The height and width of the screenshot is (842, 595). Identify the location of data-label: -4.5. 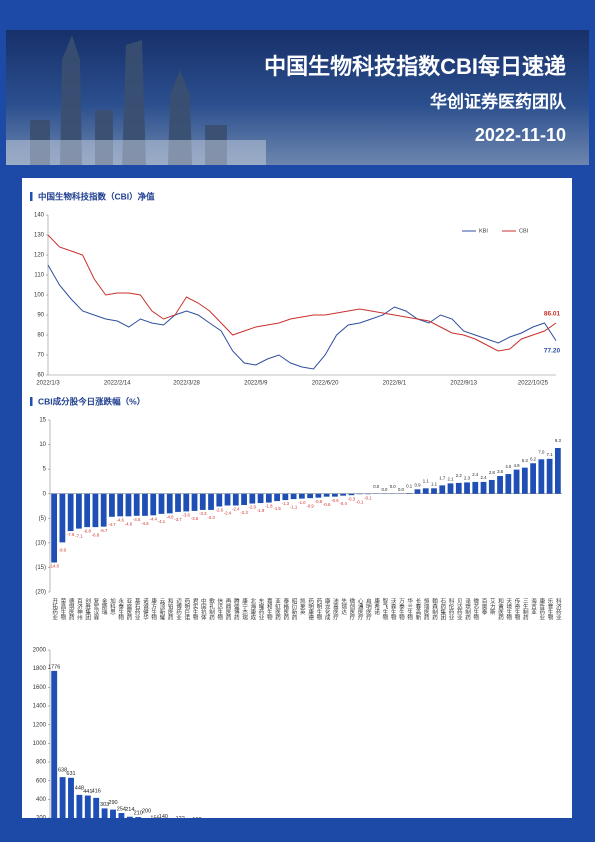
(145, 523).